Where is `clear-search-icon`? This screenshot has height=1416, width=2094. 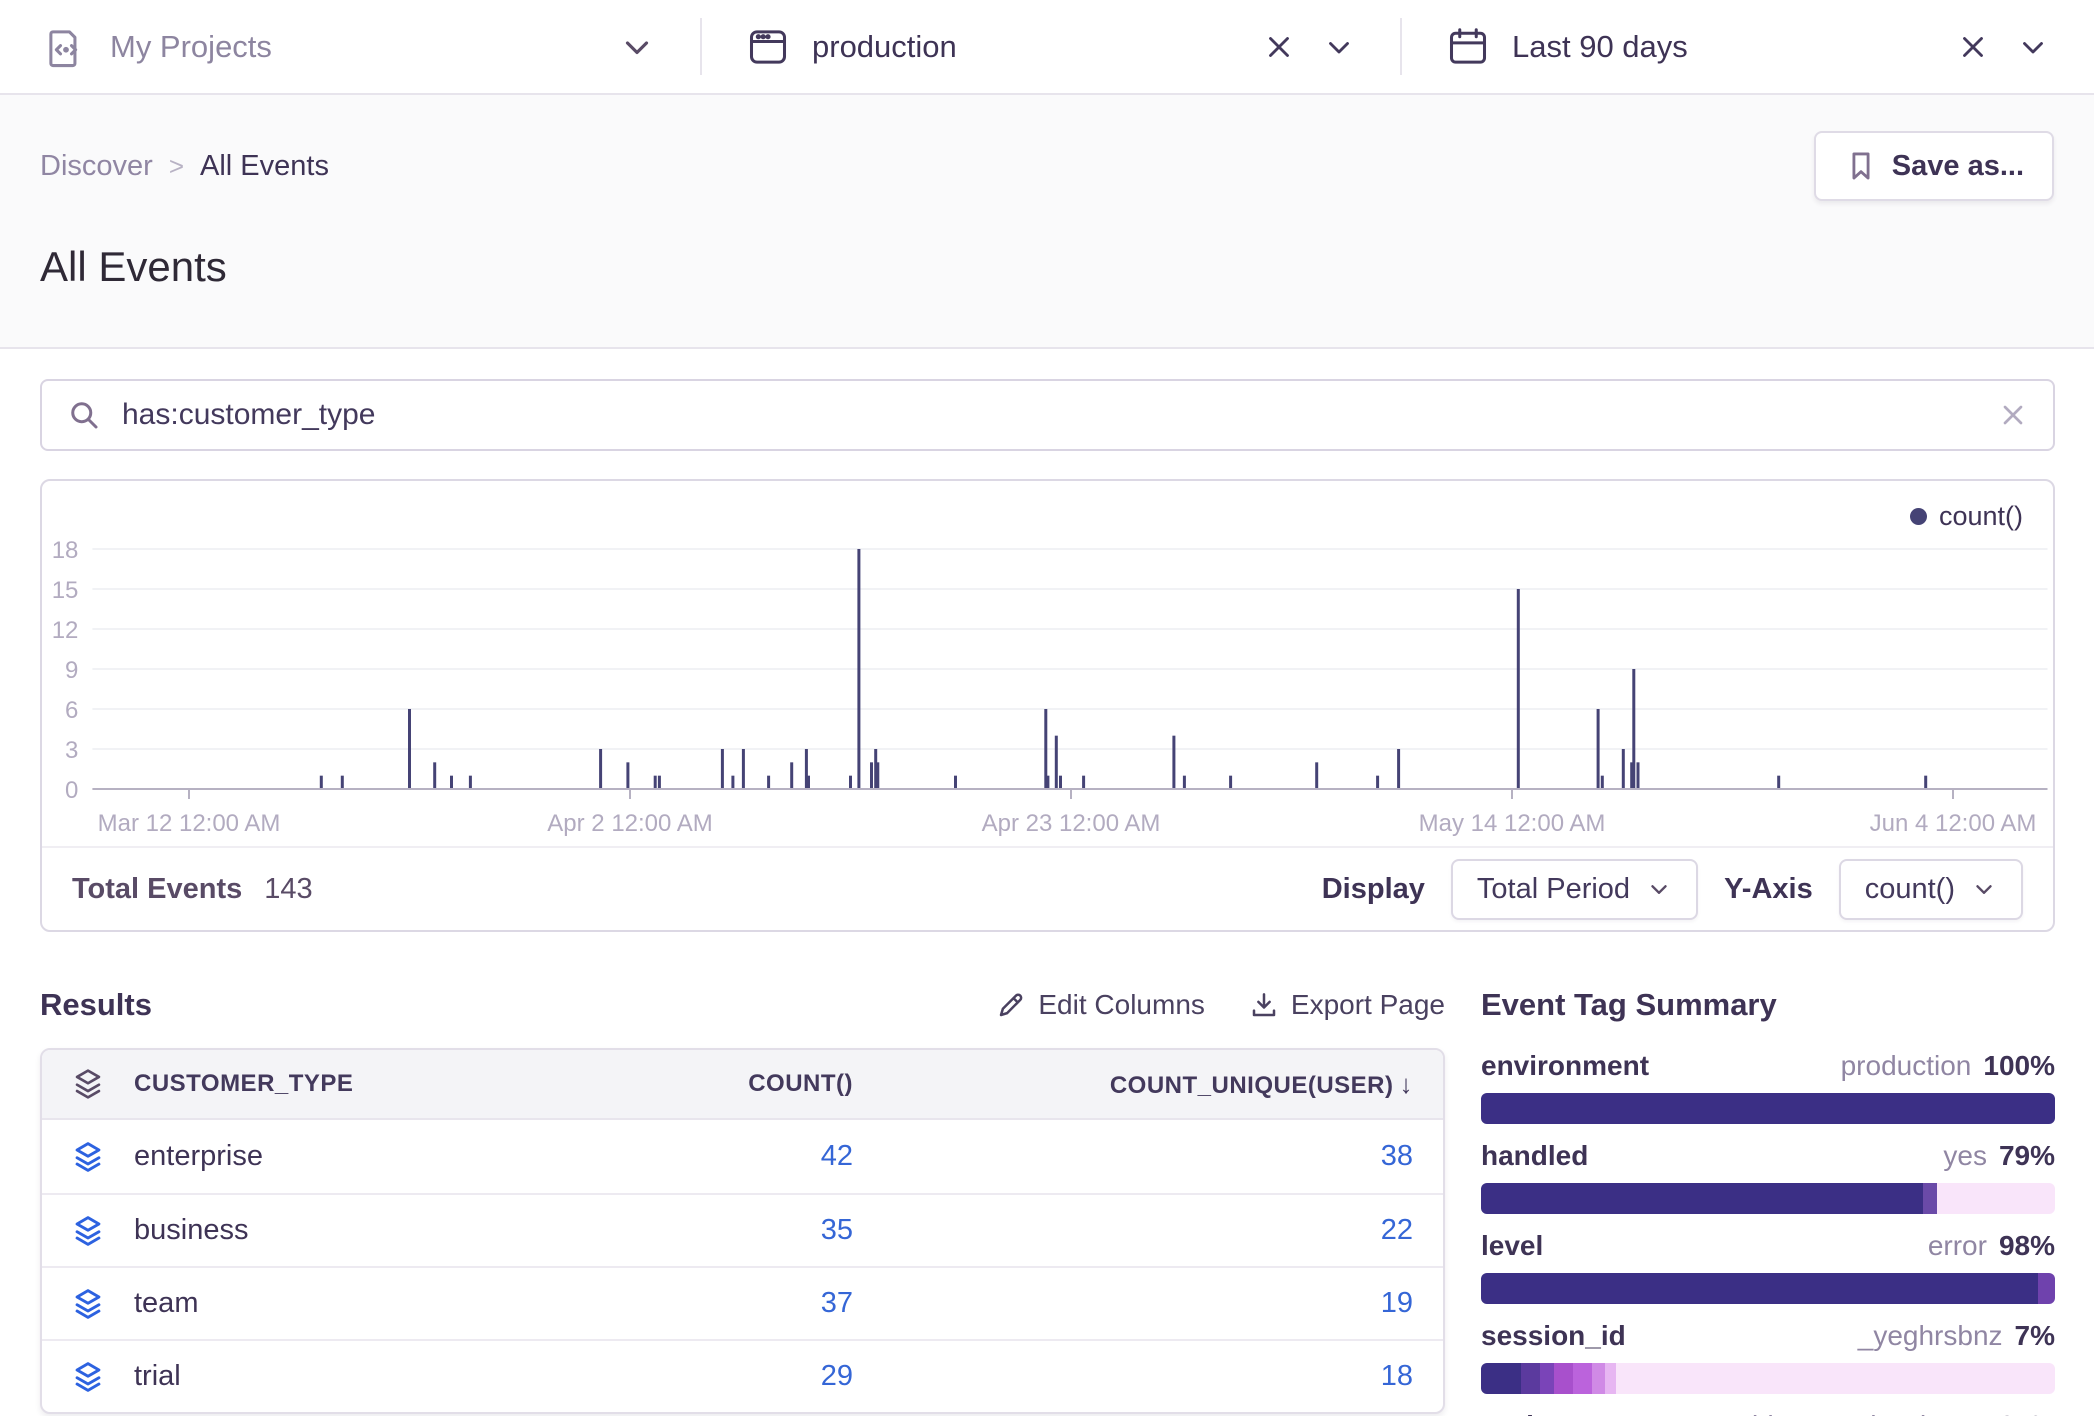
clear-search-icon is located at coordinates (2013, 415).